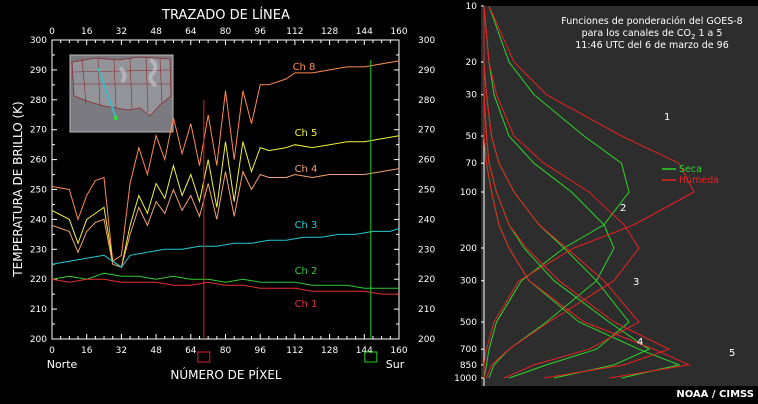  I want to click on pressure-tick-label: 20, so click(472, 63).